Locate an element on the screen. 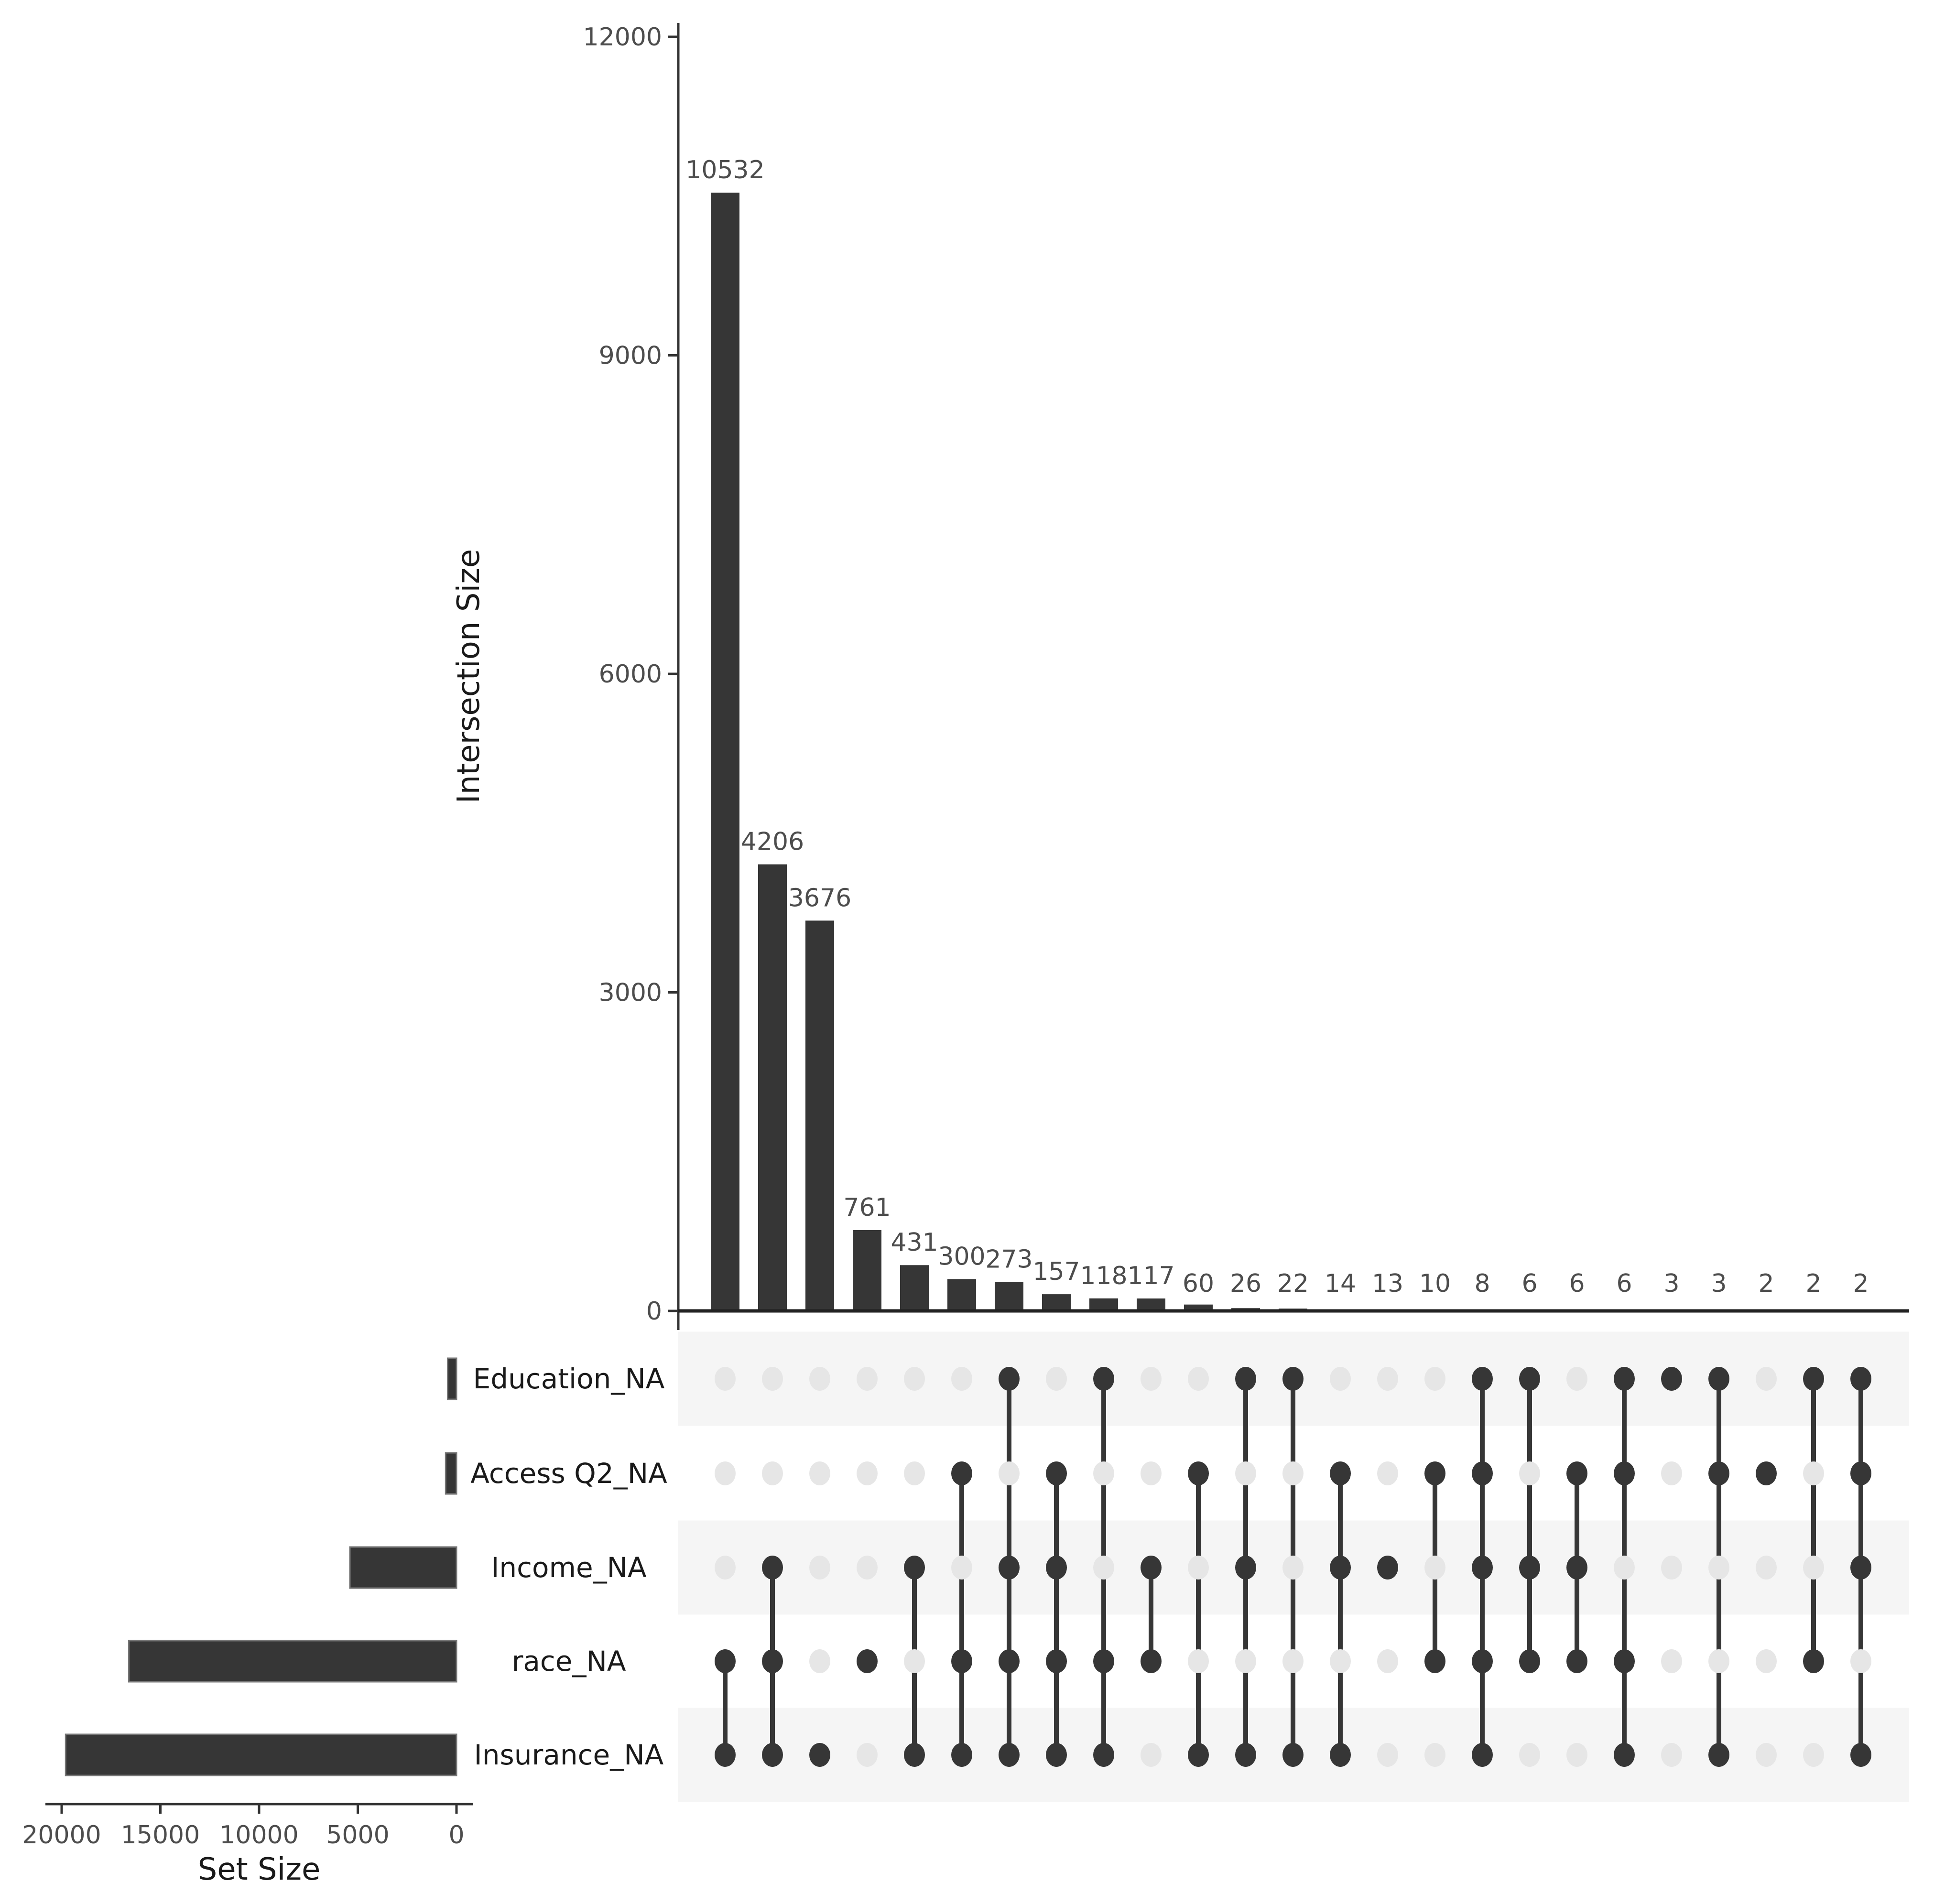  intersection-size-label: 3676 is located at coordinates (819, 898).